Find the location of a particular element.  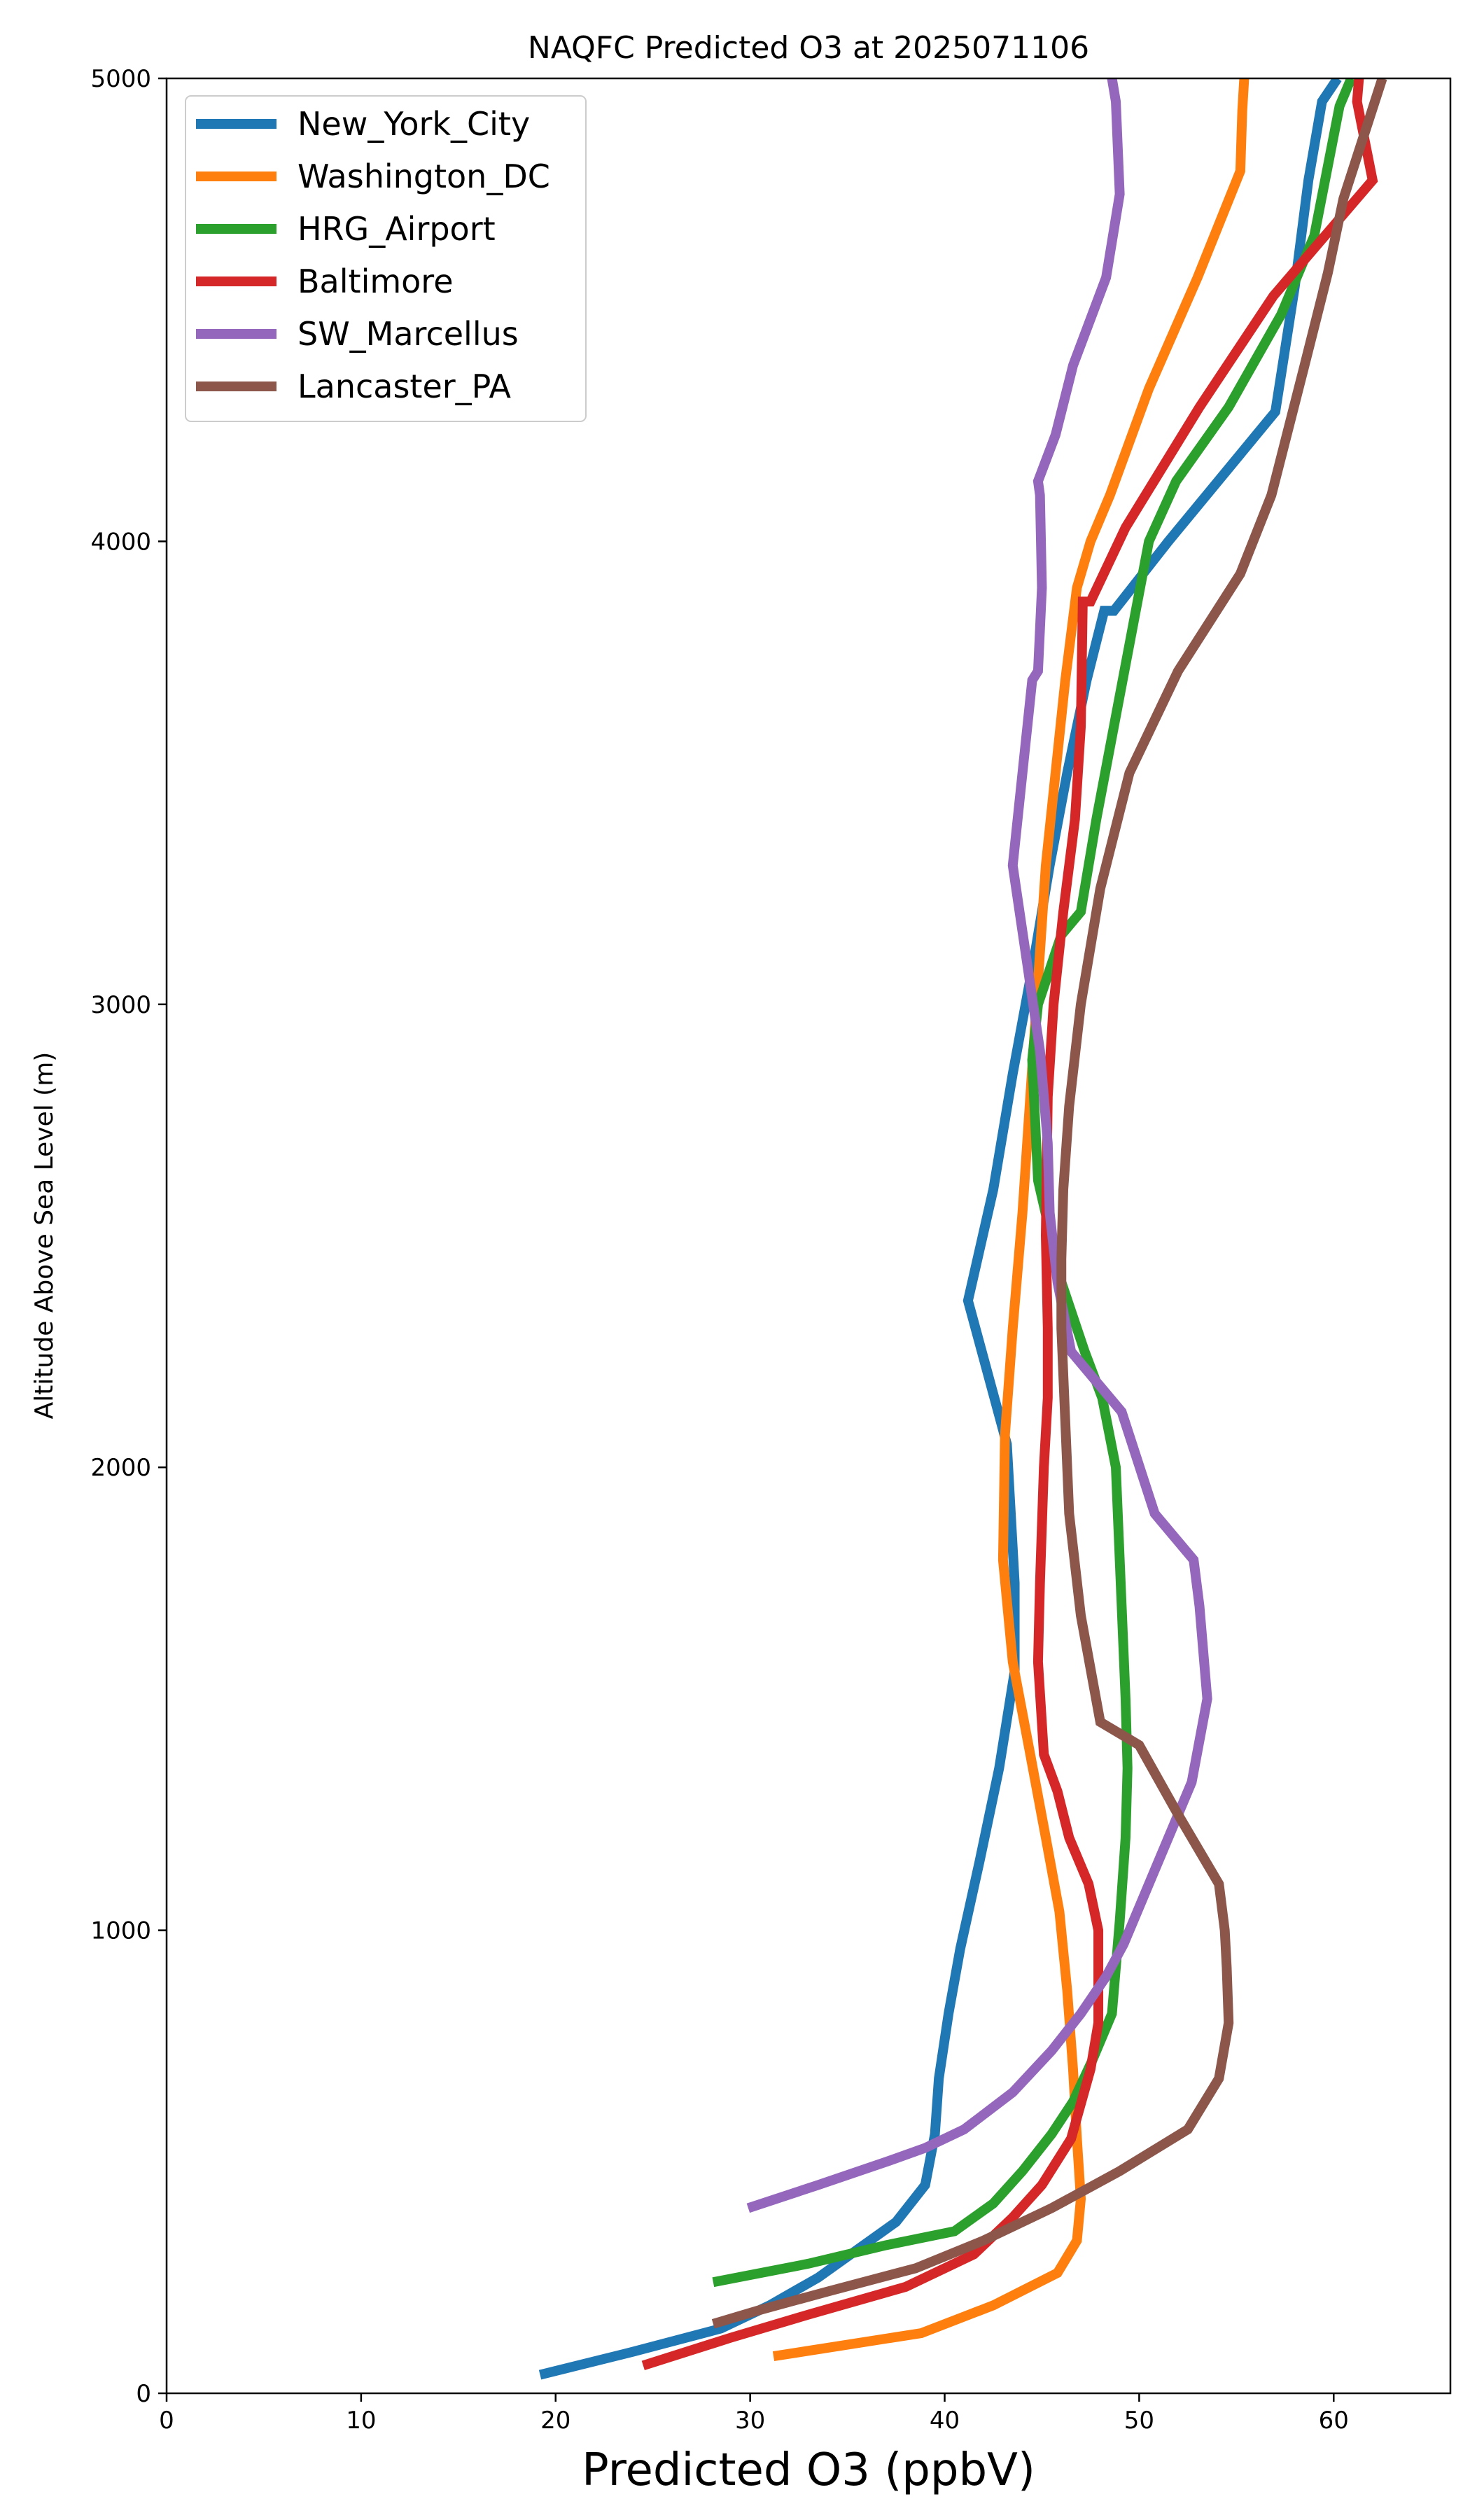

y-tick-label: 0 is located at coordinates (143, 2394).